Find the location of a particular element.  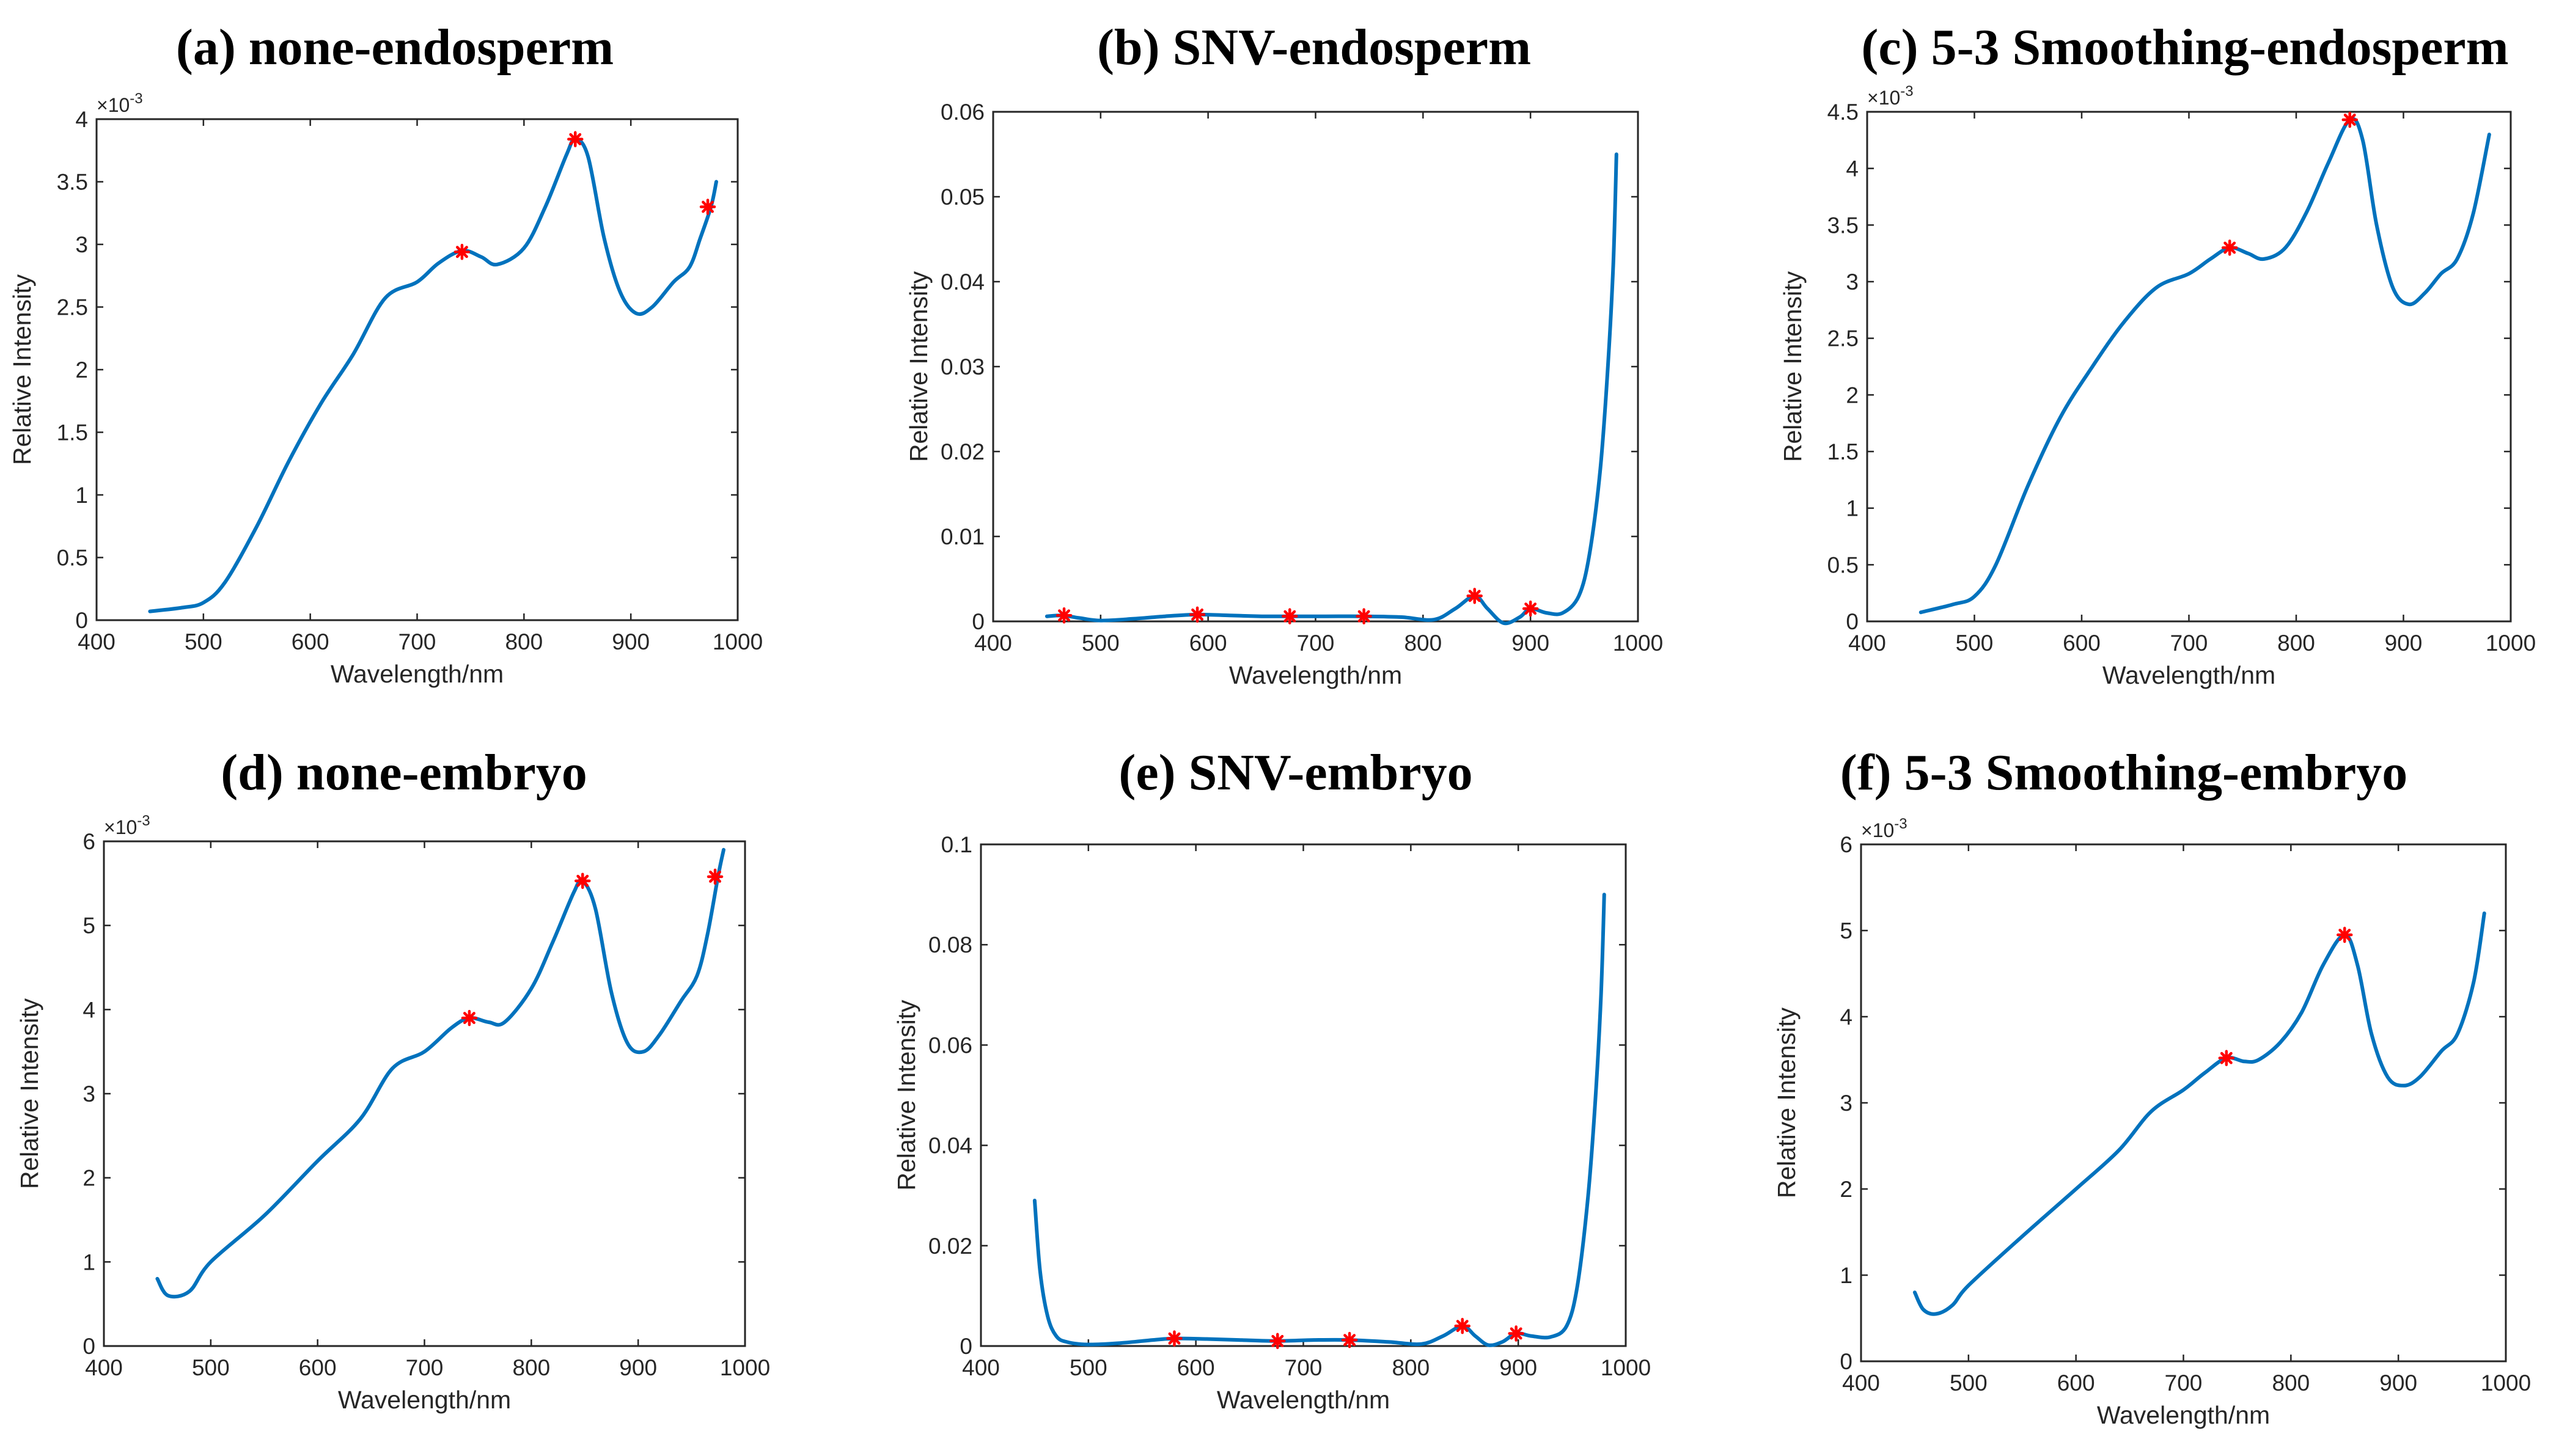

y-tick-label: 0.03 is located at coordinates (963, 366).